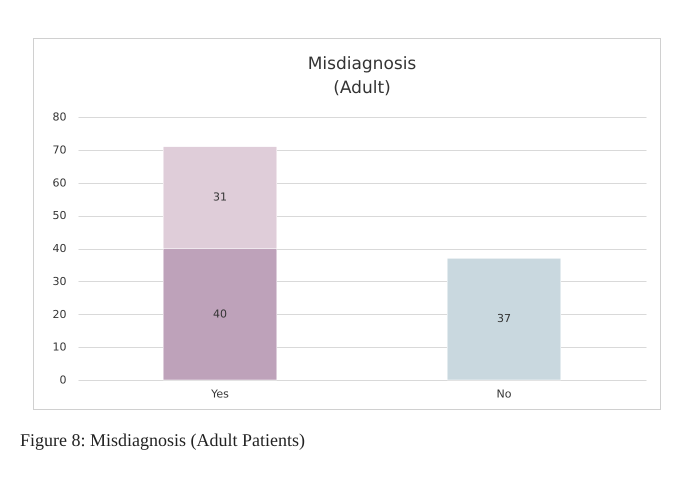 The width and height of the screenshot is (677, 493). What do you see at coordinates (59, 183) in the screenshot?
I see `y-tick-label: 60` at bounding box center [59, 183].